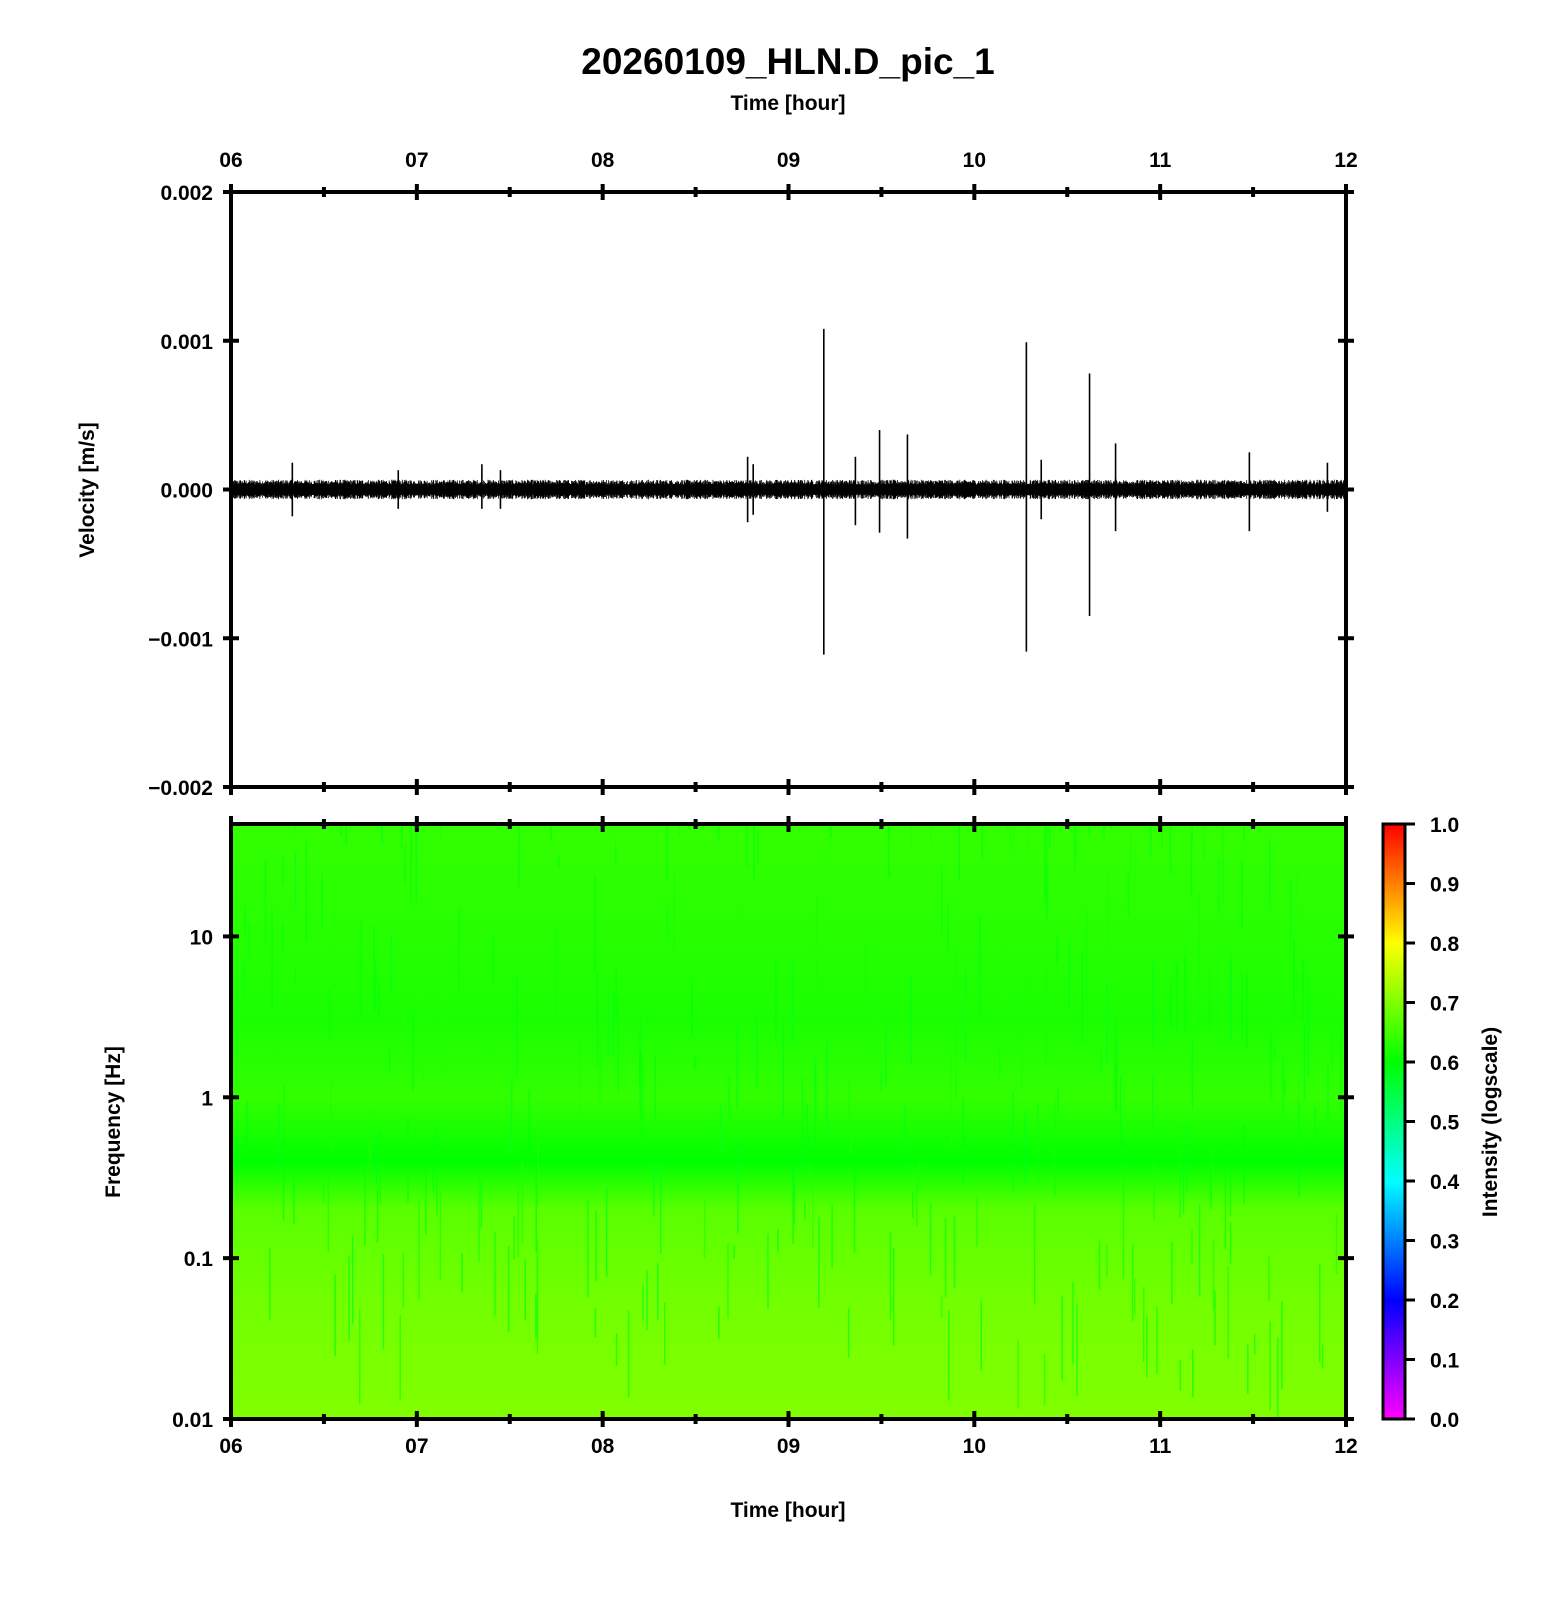 The image size is (1556, 1600). I want to click on velocity-y-tick-label: −0.002, so click(180, 788).